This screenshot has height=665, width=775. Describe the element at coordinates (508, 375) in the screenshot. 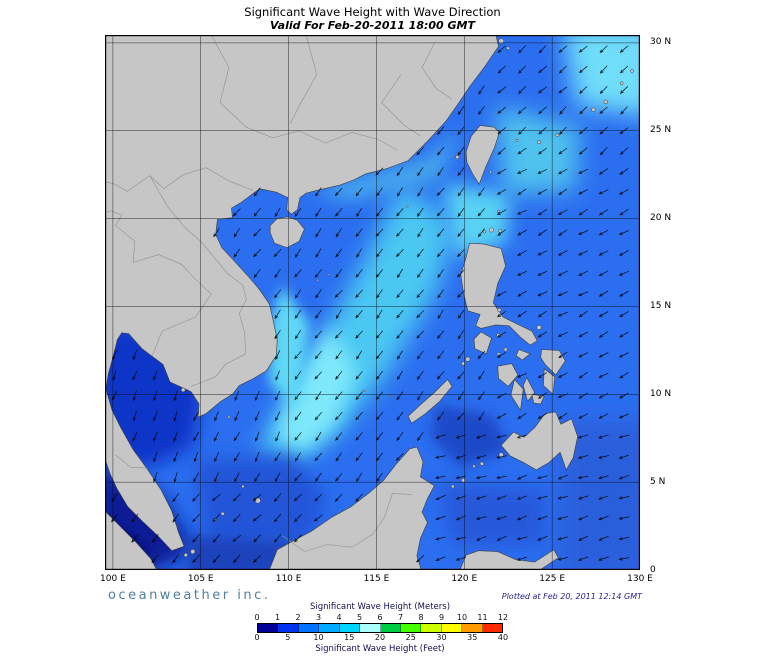

I see `land-panay` at that location.